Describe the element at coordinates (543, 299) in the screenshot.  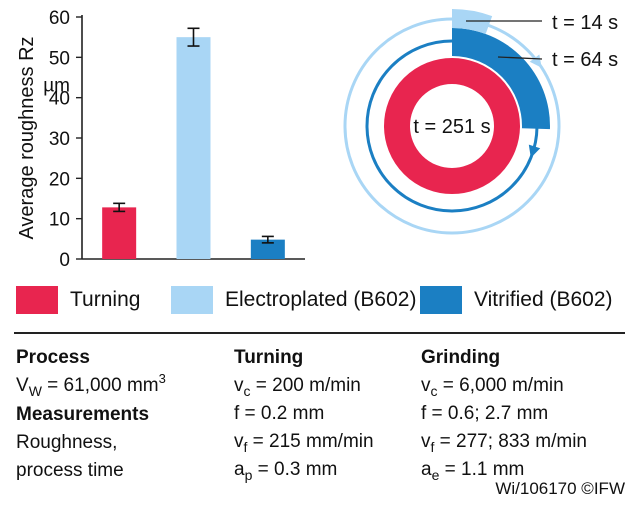
I see `legend-label-vitrified: Vitrified (B602)` at that location.